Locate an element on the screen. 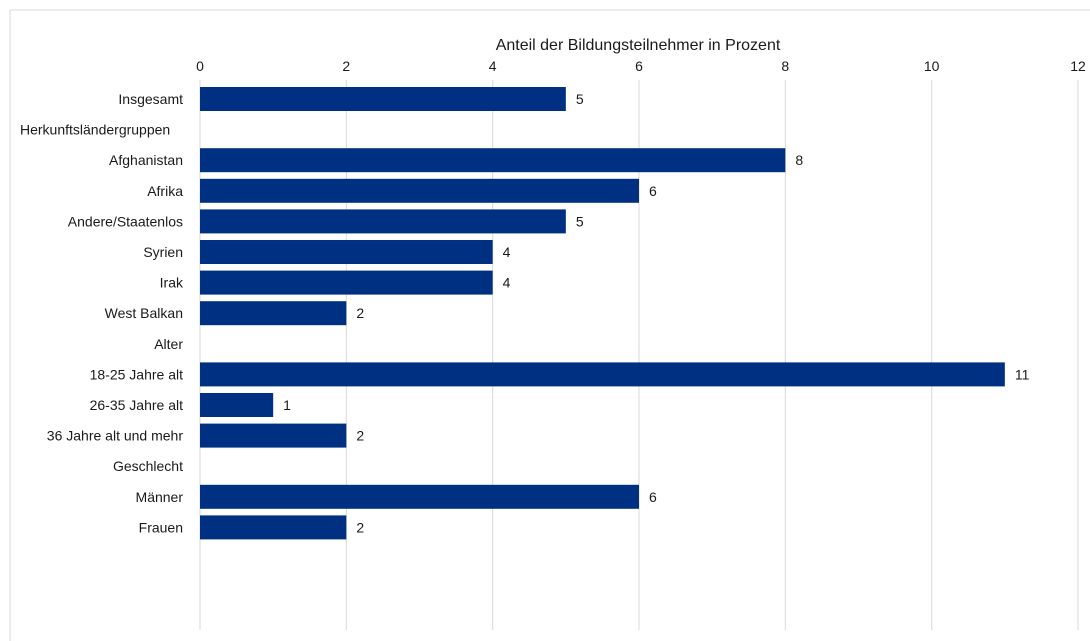 The image size is (1090, 641). category-label: Afghanistan is located at coordinates (146, 160).